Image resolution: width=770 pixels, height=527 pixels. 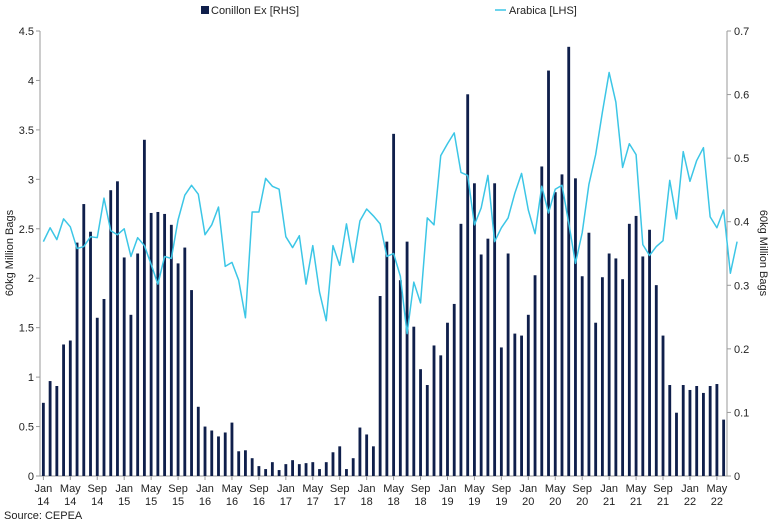 I want to click on x-tick-year: 18, so click(x=367, y=502).